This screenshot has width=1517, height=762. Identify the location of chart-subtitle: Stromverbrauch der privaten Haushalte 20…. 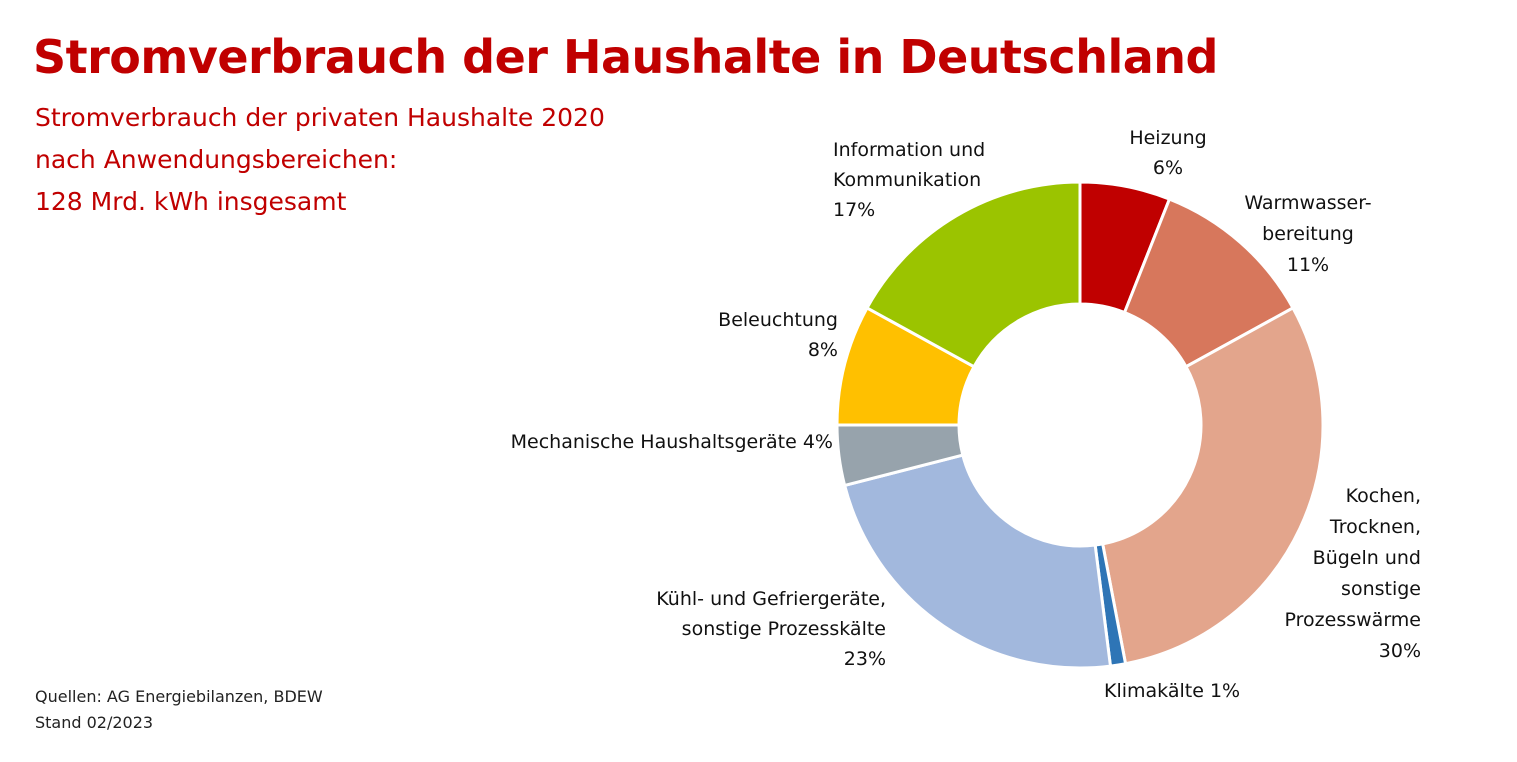
(320, 160).